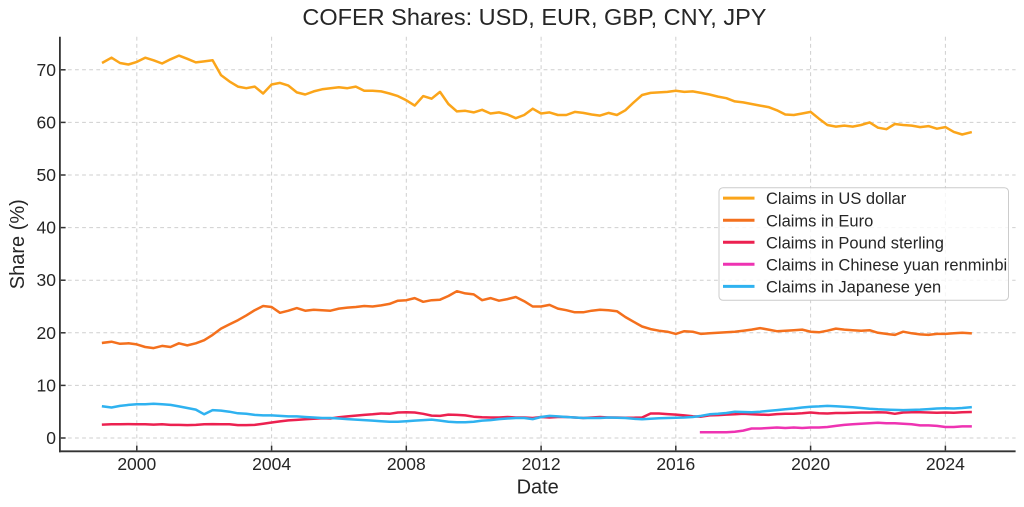 The height and width of the screenshot is (507, 1024). Describe the element at coordinates (538, 487) in the screenshot. I see `svg-text: Date` at that location.